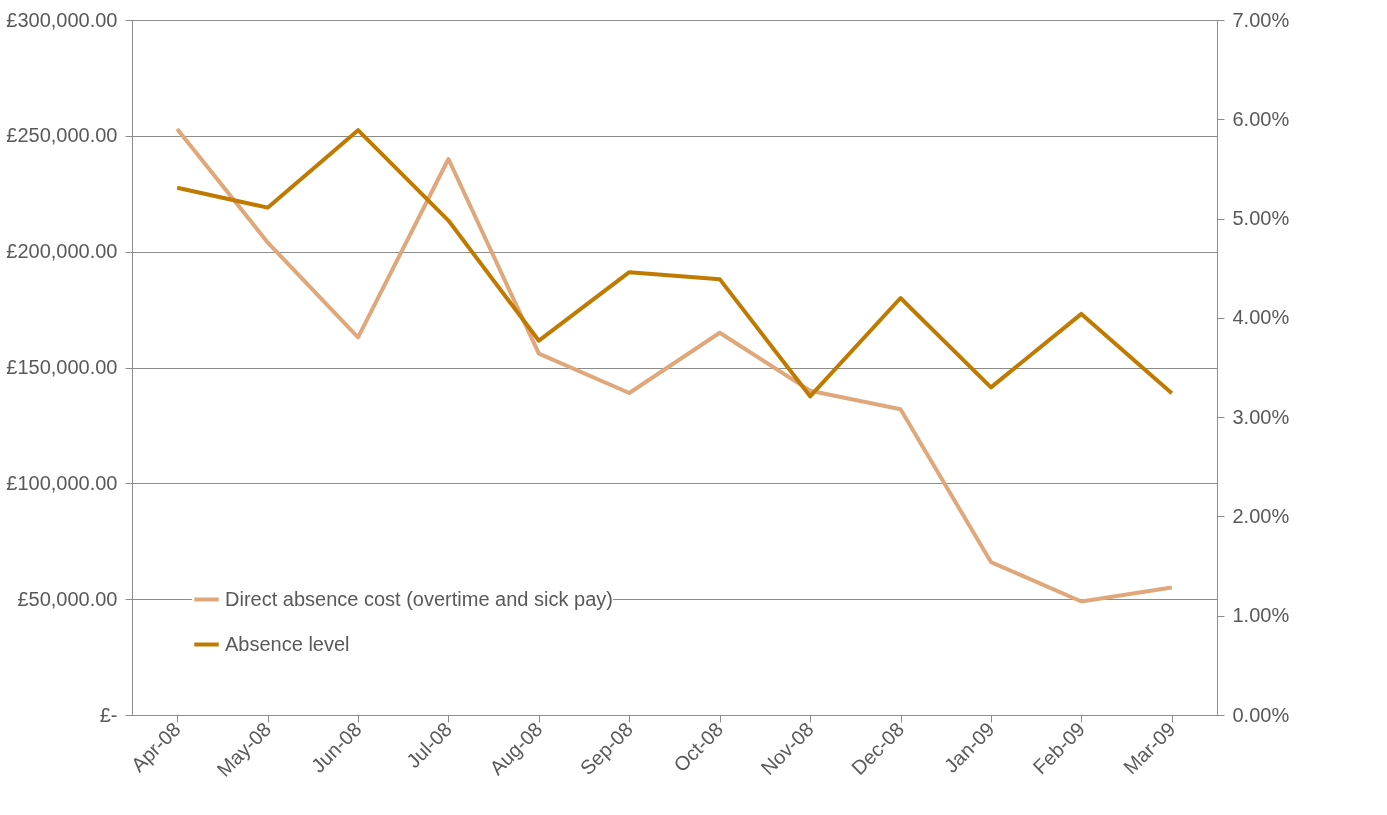 Image resolution: width=1387 pixels, height=815 pixels. I want to click on y2-tick-label: 4.00%, so click(1261, 317).